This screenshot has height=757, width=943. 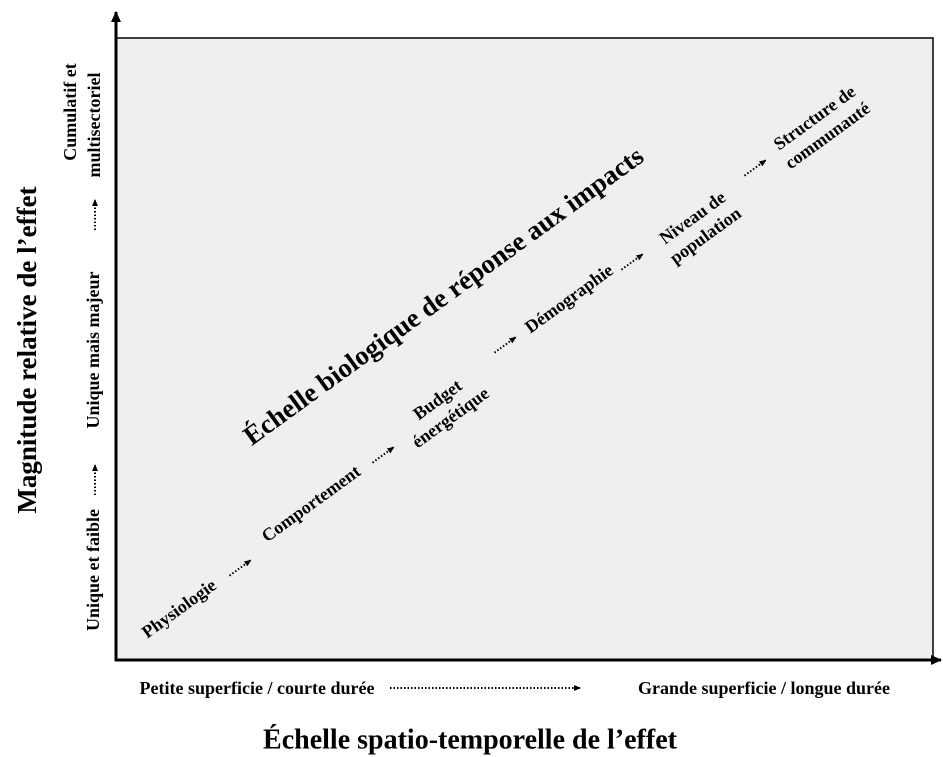 What do you see at coordinates (93, 570) in the screenshot?
I see `y-level: Unique et faible` at bounding box center [93, 570].